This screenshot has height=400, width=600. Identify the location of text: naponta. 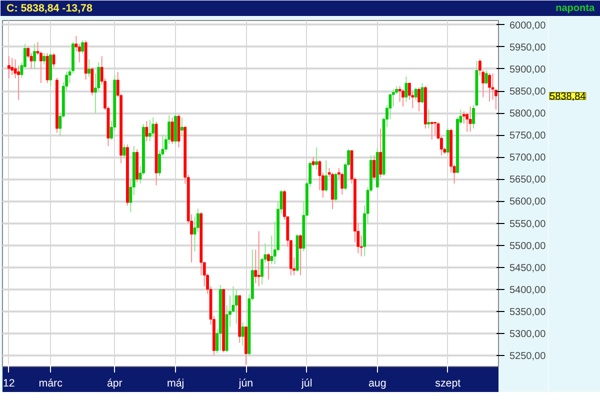
(575, 8).